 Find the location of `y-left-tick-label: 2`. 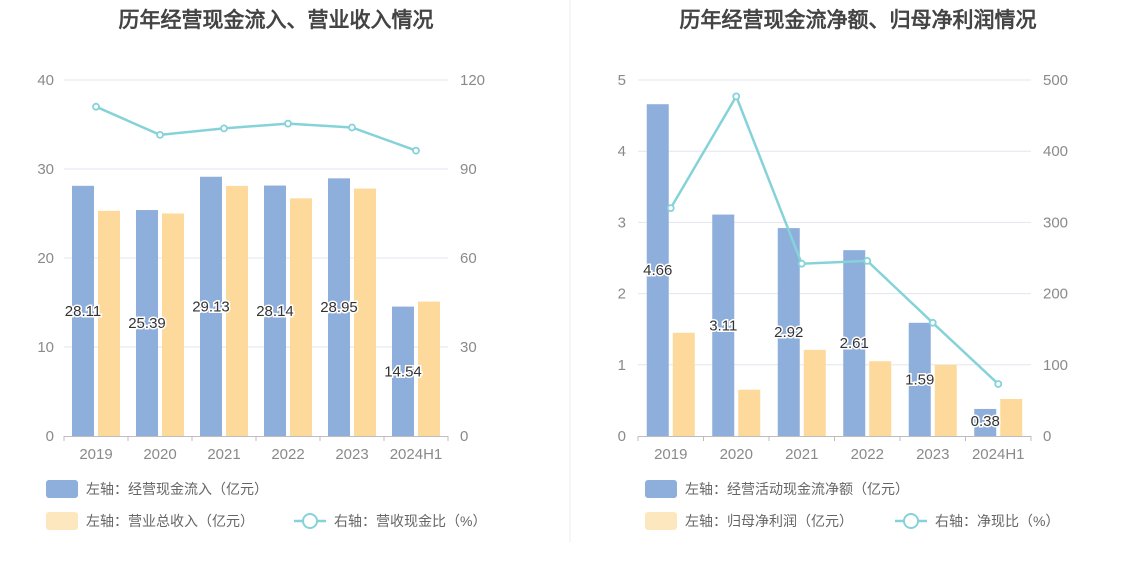

y-left-tick-label: 2 is located at coordinates (622, 294).